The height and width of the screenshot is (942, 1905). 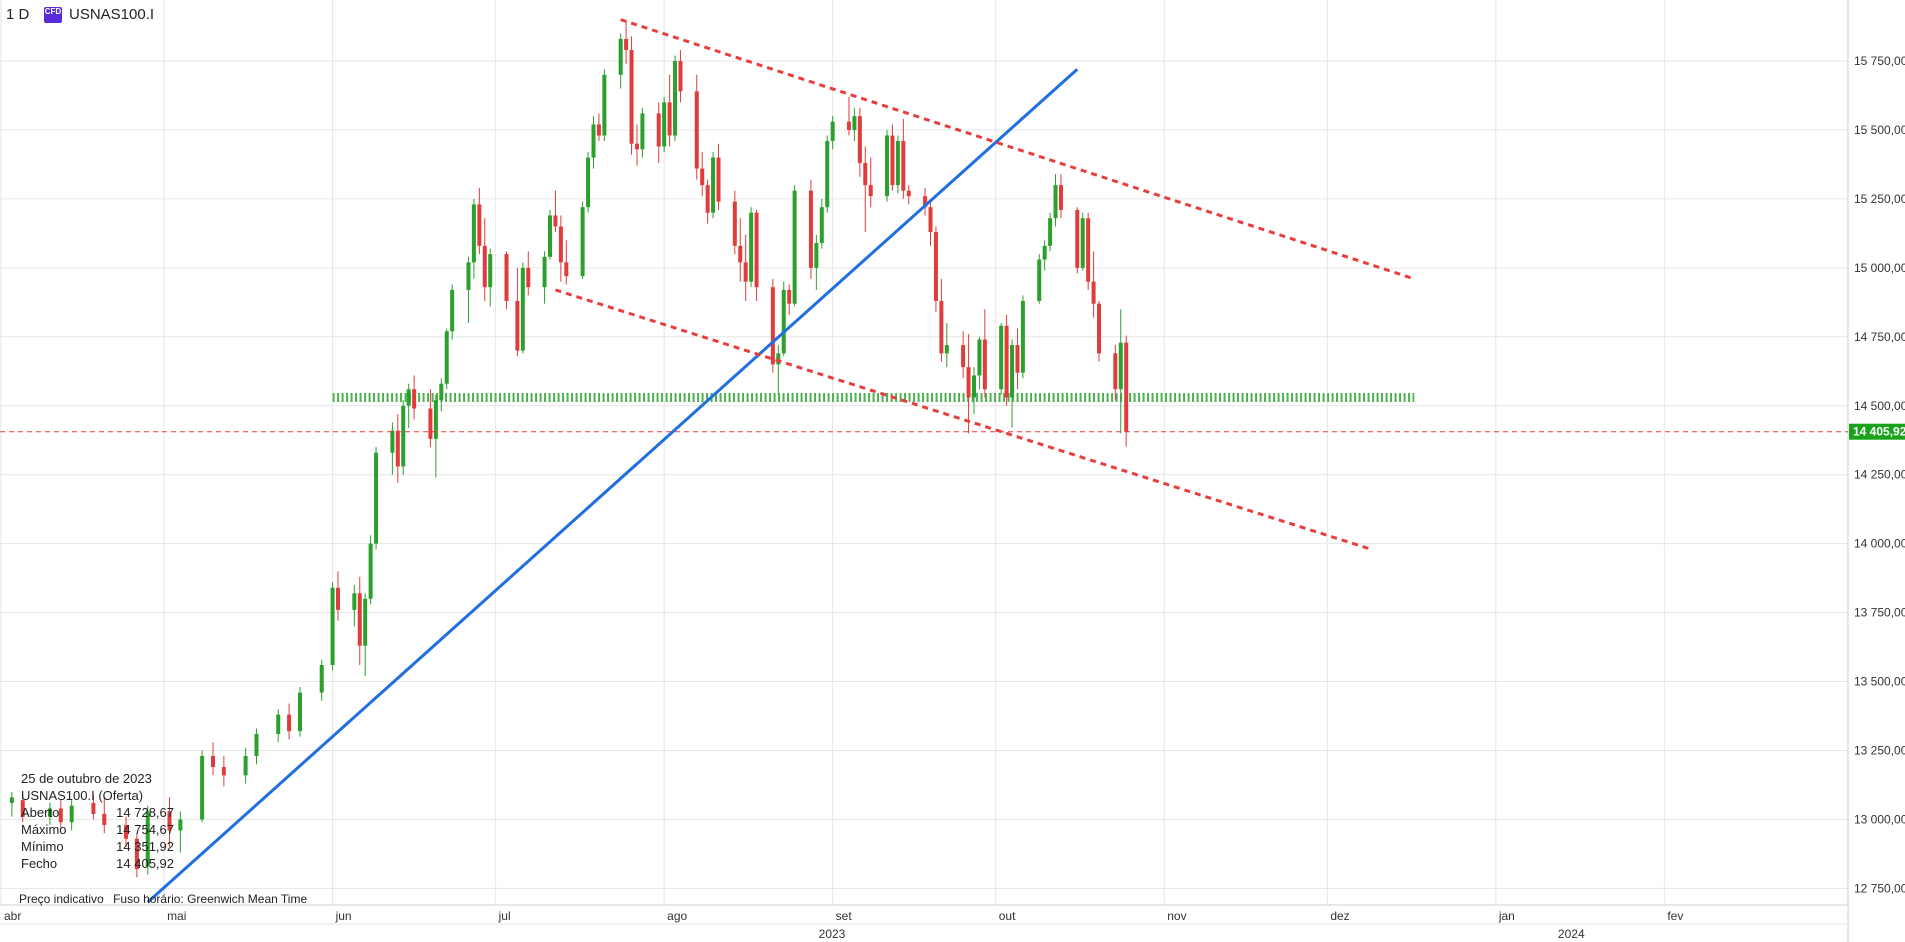 I want to click on high-value: 14 754,67, so click(x=145, y=829).